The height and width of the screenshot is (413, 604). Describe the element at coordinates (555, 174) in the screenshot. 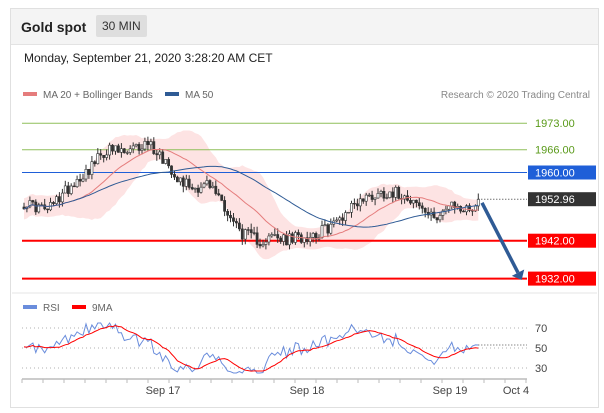

I see `level-label-2: 1960.00` at that location.